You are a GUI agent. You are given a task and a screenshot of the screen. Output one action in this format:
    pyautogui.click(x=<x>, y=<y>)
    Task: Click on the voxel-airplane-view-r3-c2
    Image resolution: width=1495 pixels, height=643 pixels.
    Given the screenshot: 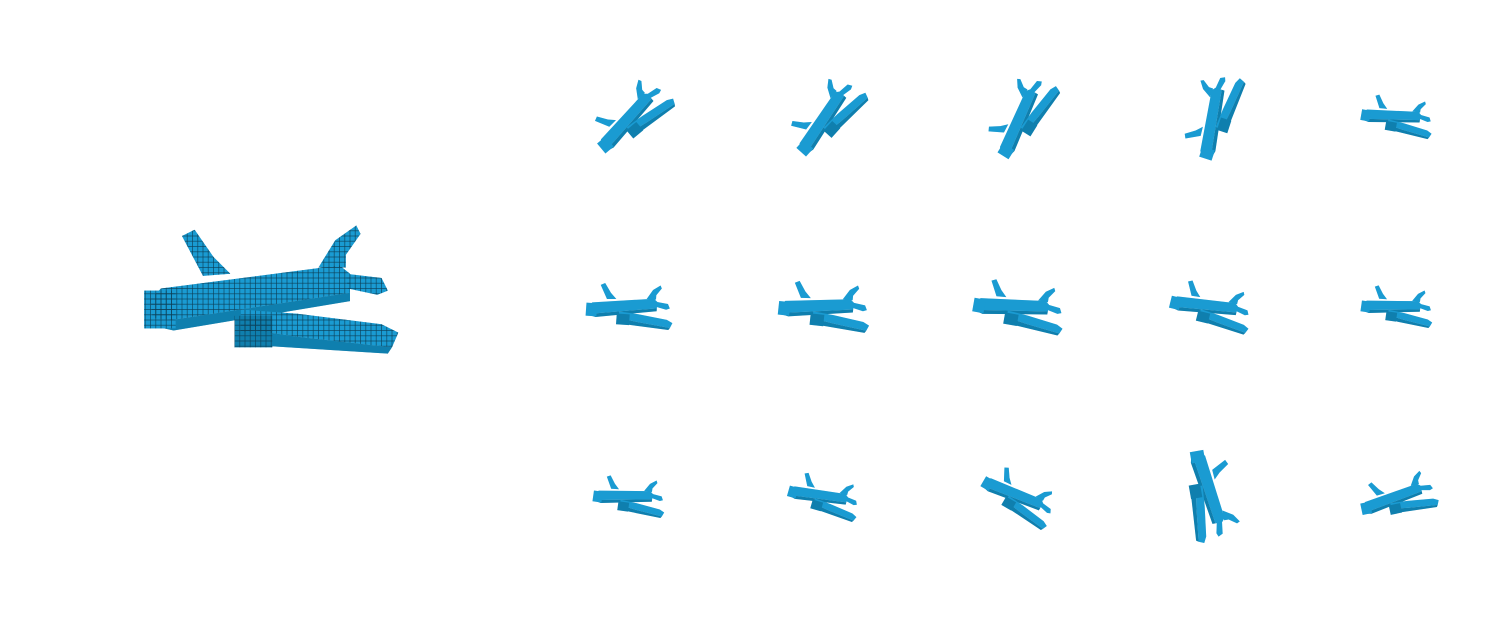 What is the action you would take?
    pyautogui.click(x=824, y=495)
    